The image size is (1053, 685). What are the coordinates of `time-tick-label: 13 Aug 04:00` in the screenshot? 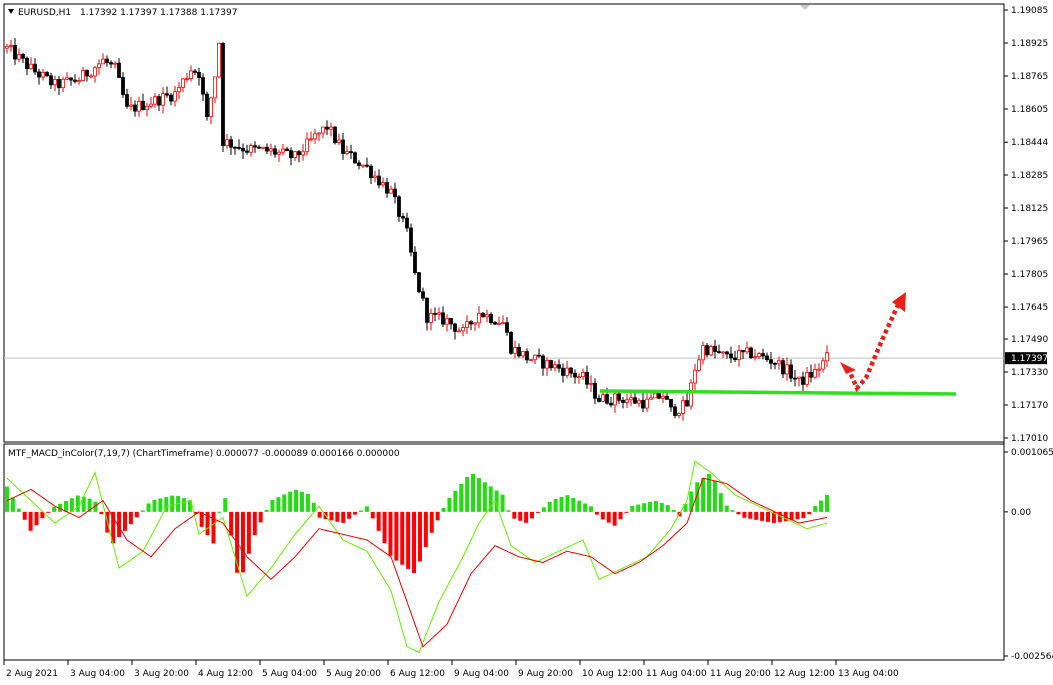 It's located at (868, 674).